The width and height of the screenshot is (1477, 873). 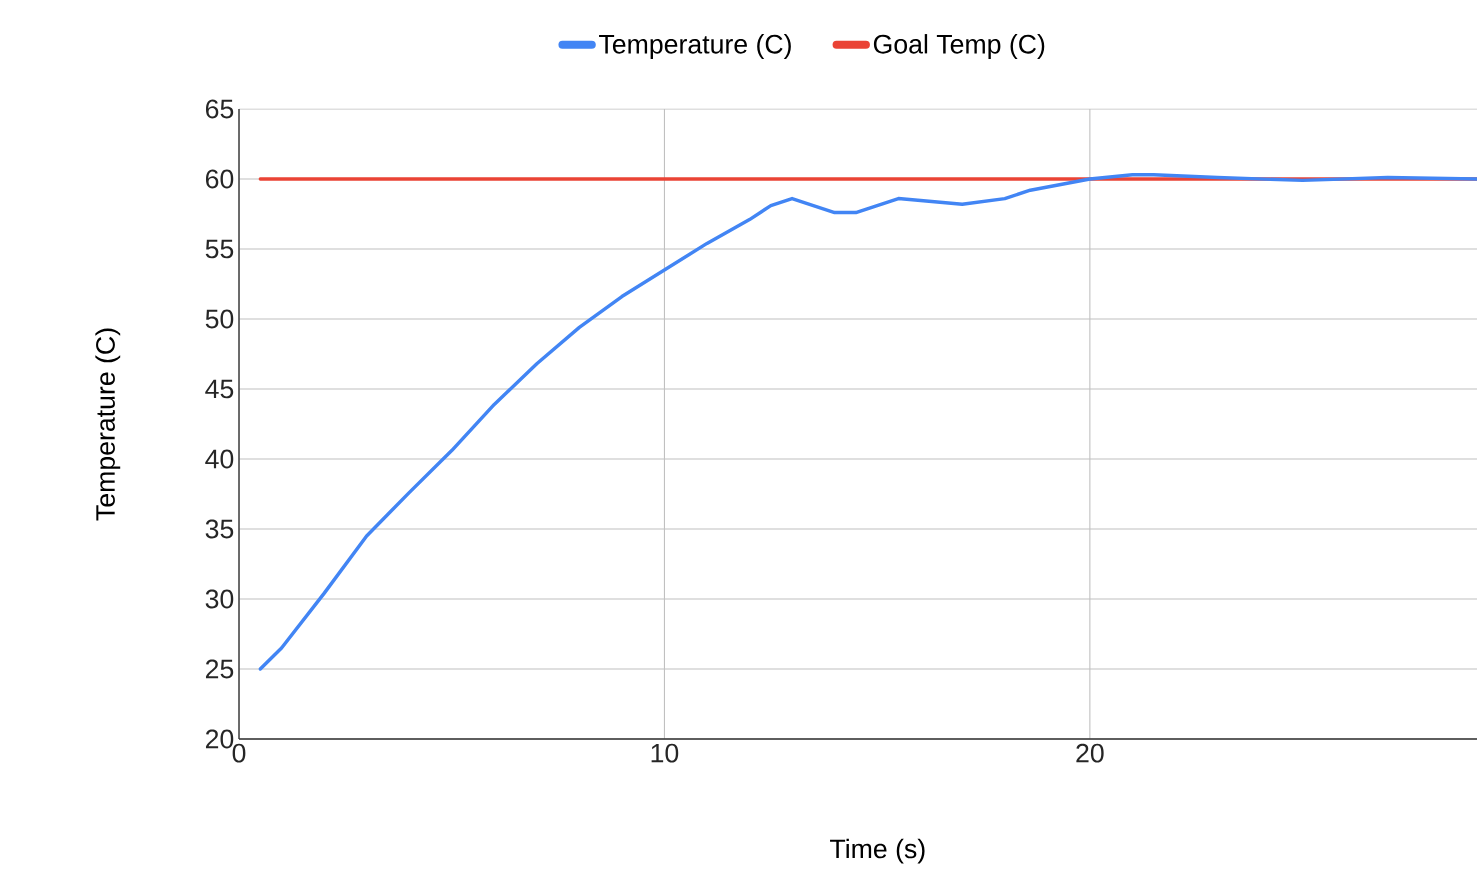 What do you see at coordinates (219, 249) in the screenshot?
I see `y-tick-label: 55` at bounding box center [219, 249].